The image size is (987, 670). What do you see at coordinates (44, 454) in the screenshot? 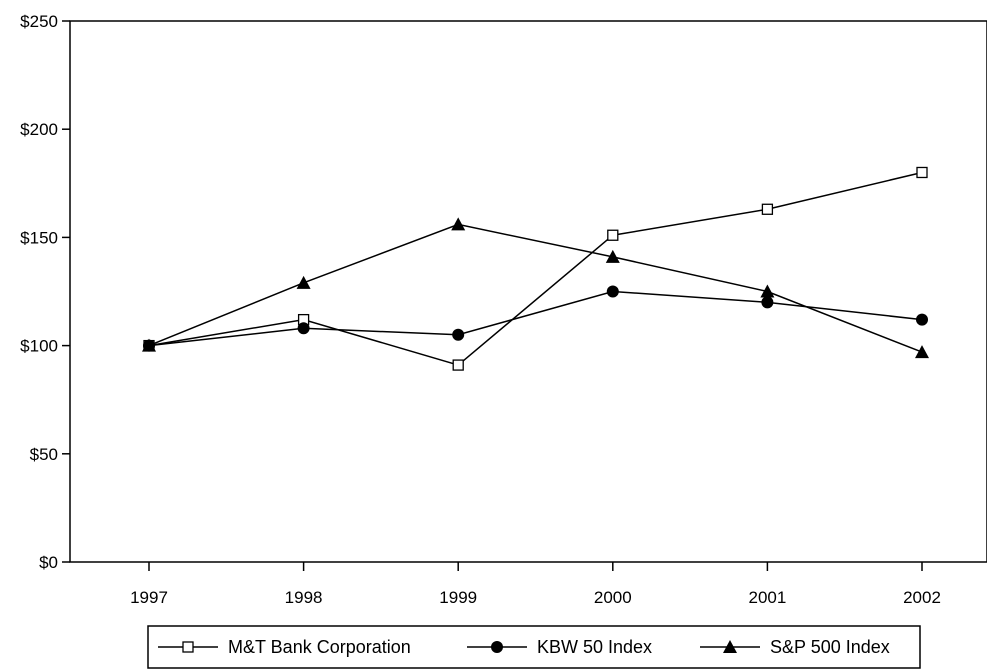
I see `y-tick-label: $50` at bounding box center [44, 454].